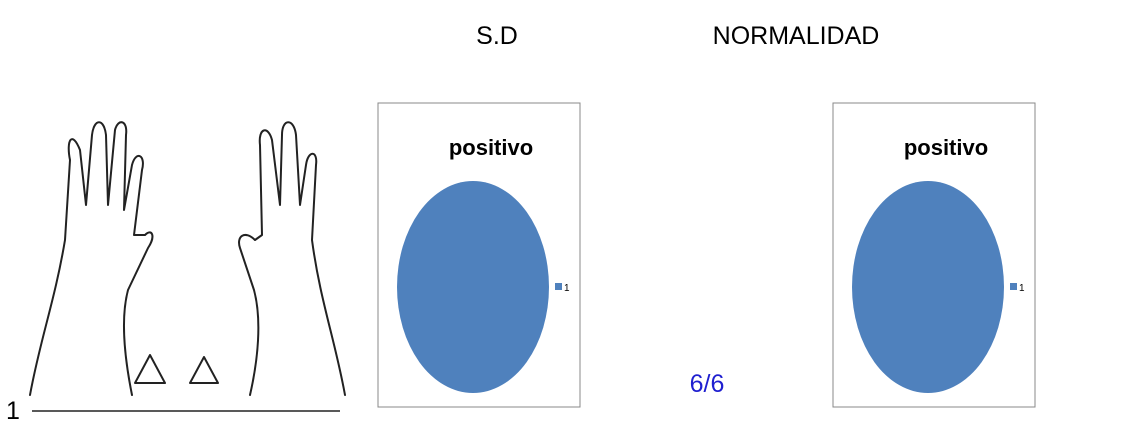 The width and height of the screenshot is (1142, 422). I want to click on figure-label: 1, so click(13, 409).